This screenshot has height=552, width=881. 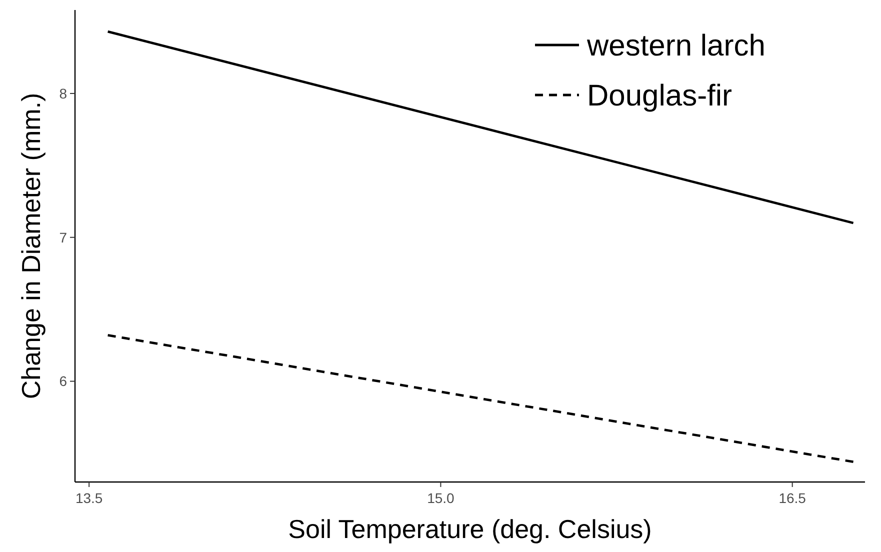 I want to click on legend-label: Douglas-fir, so click(x=659, y=96).